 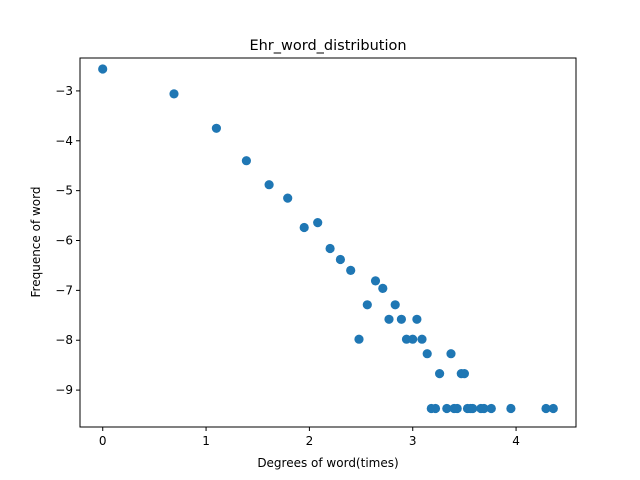 I want to click on y-tick-label: −6, so click(x=64, y=241).